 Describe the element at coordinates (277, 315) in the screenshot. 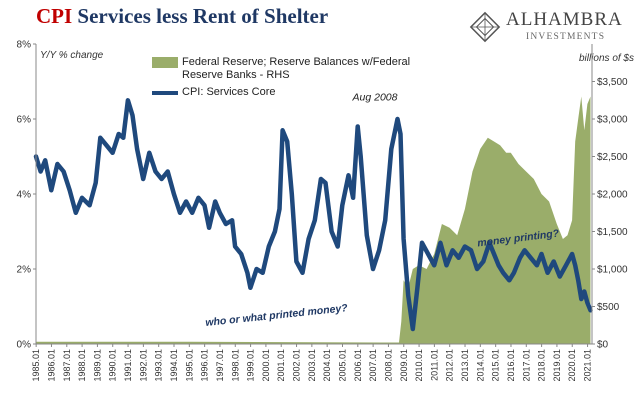

I see `annotation-who-printed: who or what printed money?` at that location.